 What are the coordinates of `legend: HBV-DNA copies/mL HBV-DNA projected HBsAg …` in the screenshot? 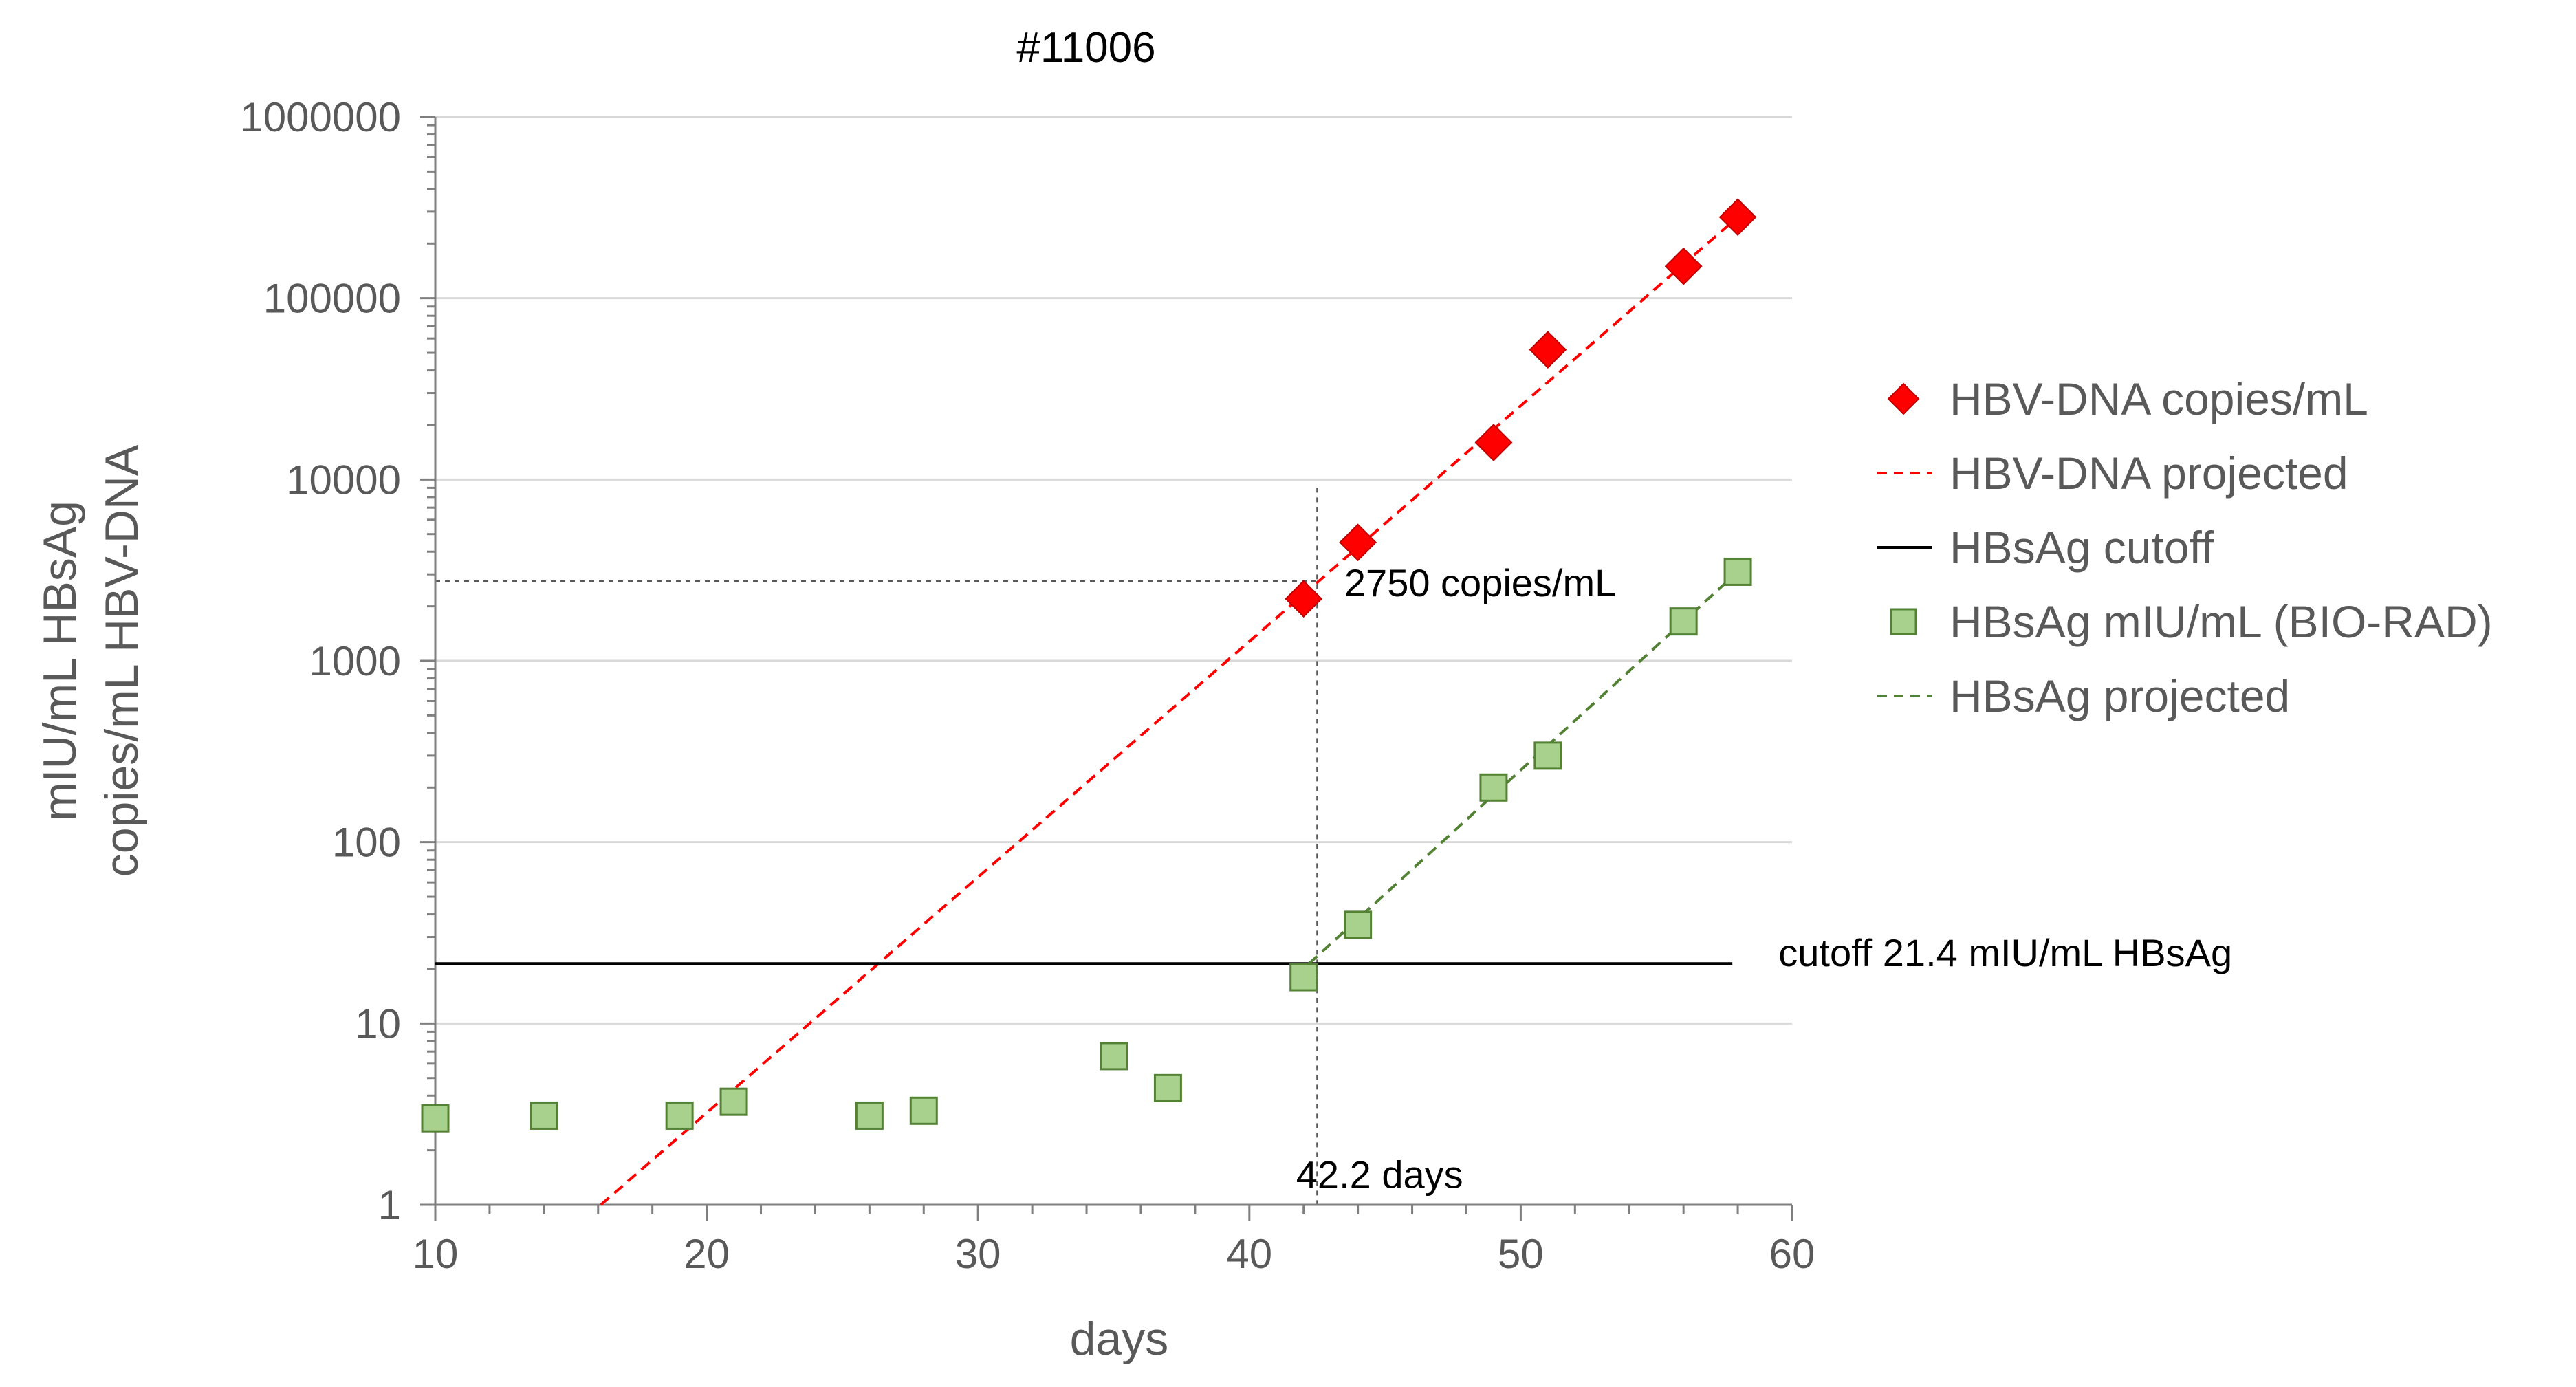 It's located at (2185, 547).